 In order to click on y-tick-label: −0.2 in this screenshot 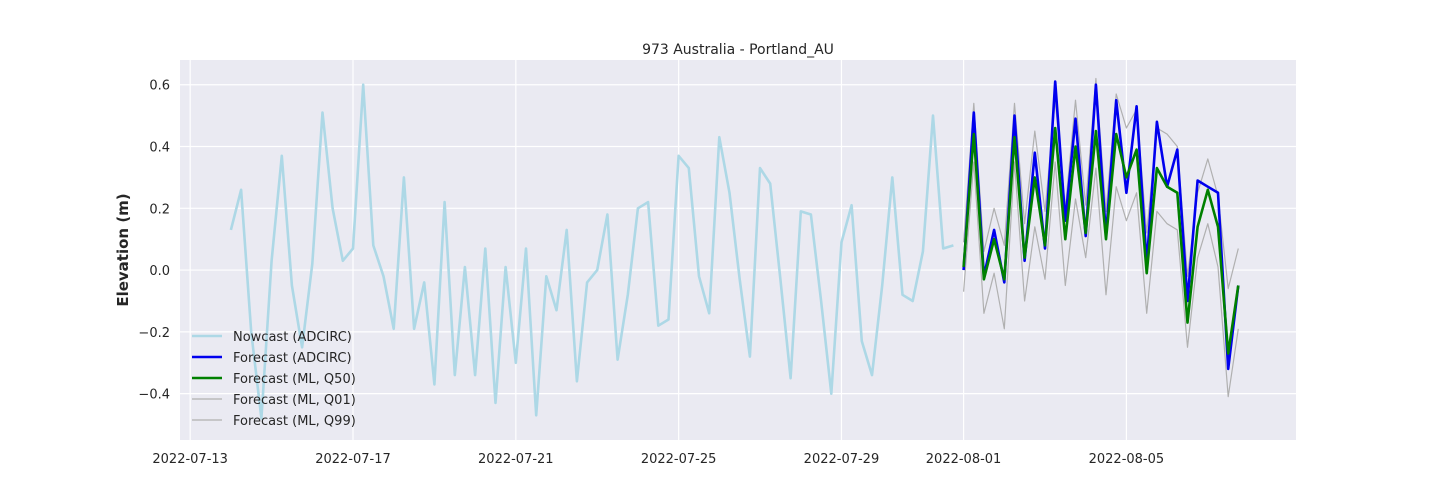, I will do `click(154, 333)`.